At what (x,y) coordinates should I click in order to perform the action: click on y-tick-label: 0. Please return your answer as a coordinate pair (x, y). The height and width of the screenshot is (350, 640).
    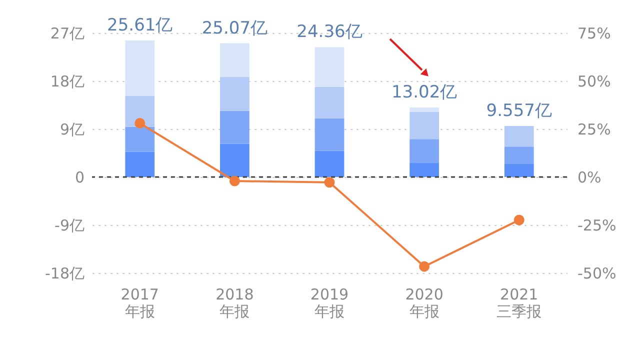
    Looking at the image, I should click on (79, 177).